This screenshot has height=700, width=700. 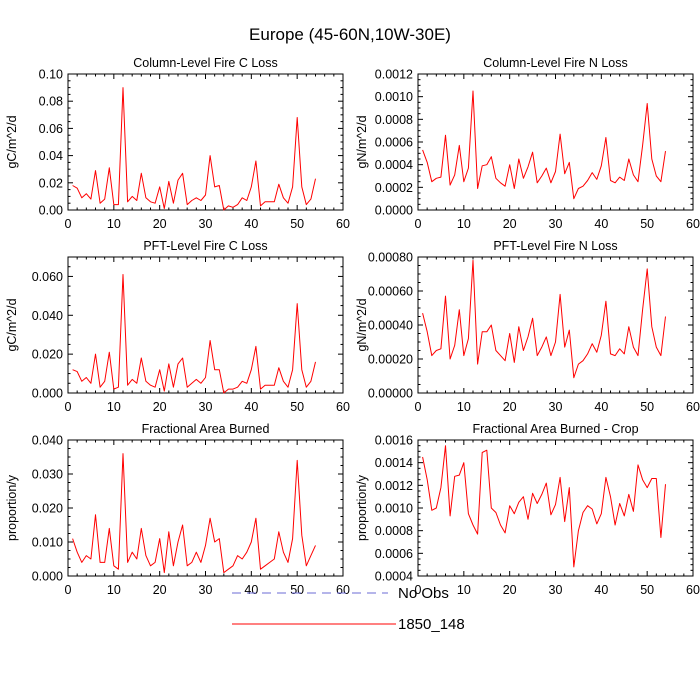 What do you see at coordinates (51, 75) in the screenshot?
I see `y-tick-label: 0.10` at bounding box center [51, 75].